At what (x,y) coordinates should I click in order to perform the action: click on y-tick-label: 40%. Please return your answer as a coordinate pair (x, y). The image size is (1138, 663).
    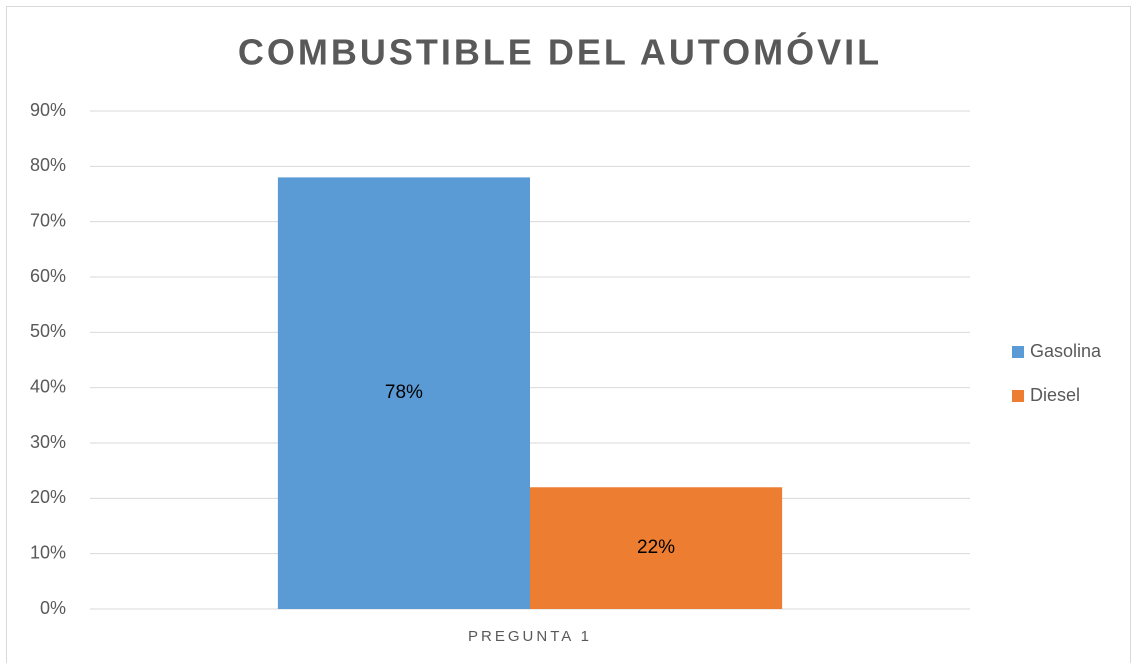
    Looking at the image, I should click on (48, 386).